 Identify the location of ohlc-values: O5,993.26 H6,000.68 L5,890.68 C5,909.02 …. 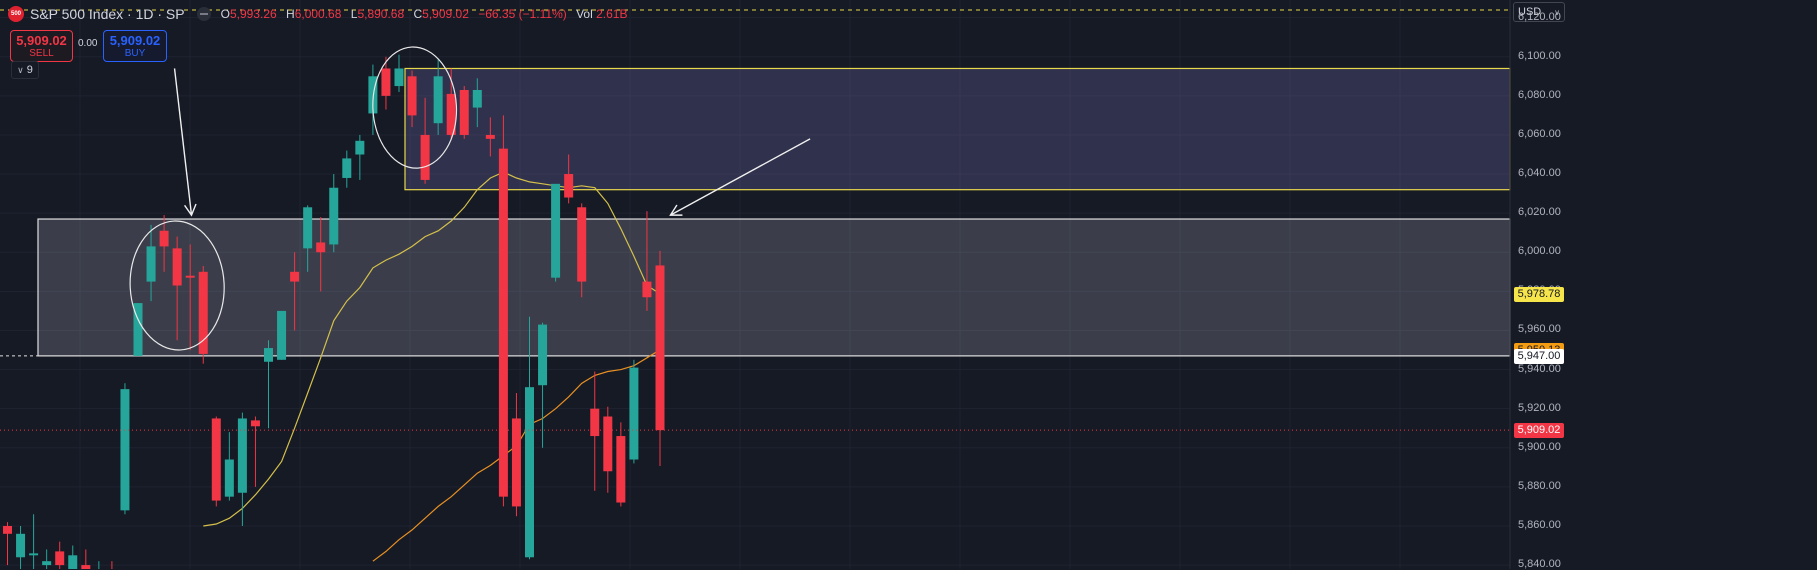
(424, 14).